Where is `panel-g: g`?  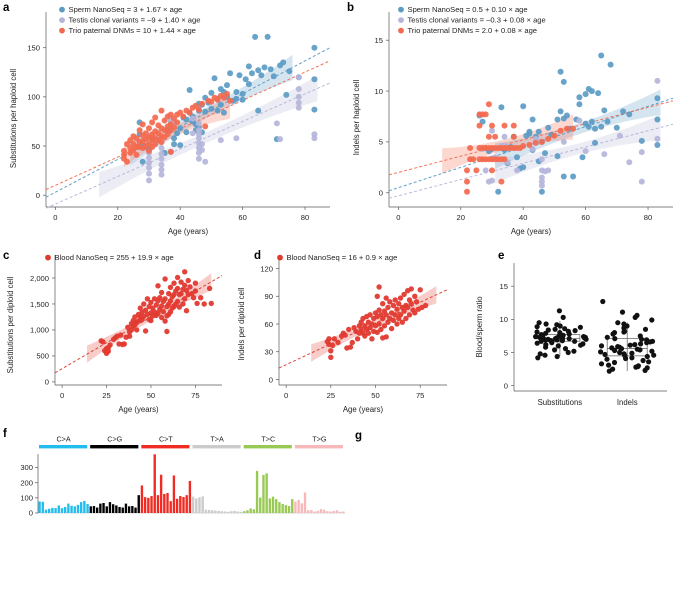 panel-g: g is located at coordinates (517, 509).